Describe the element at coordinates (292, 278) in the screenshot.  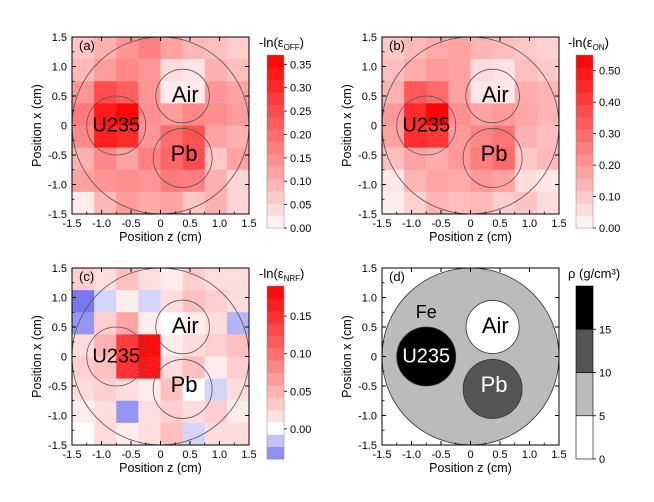
I see `colorbar-label-sub: NRF` at that location.